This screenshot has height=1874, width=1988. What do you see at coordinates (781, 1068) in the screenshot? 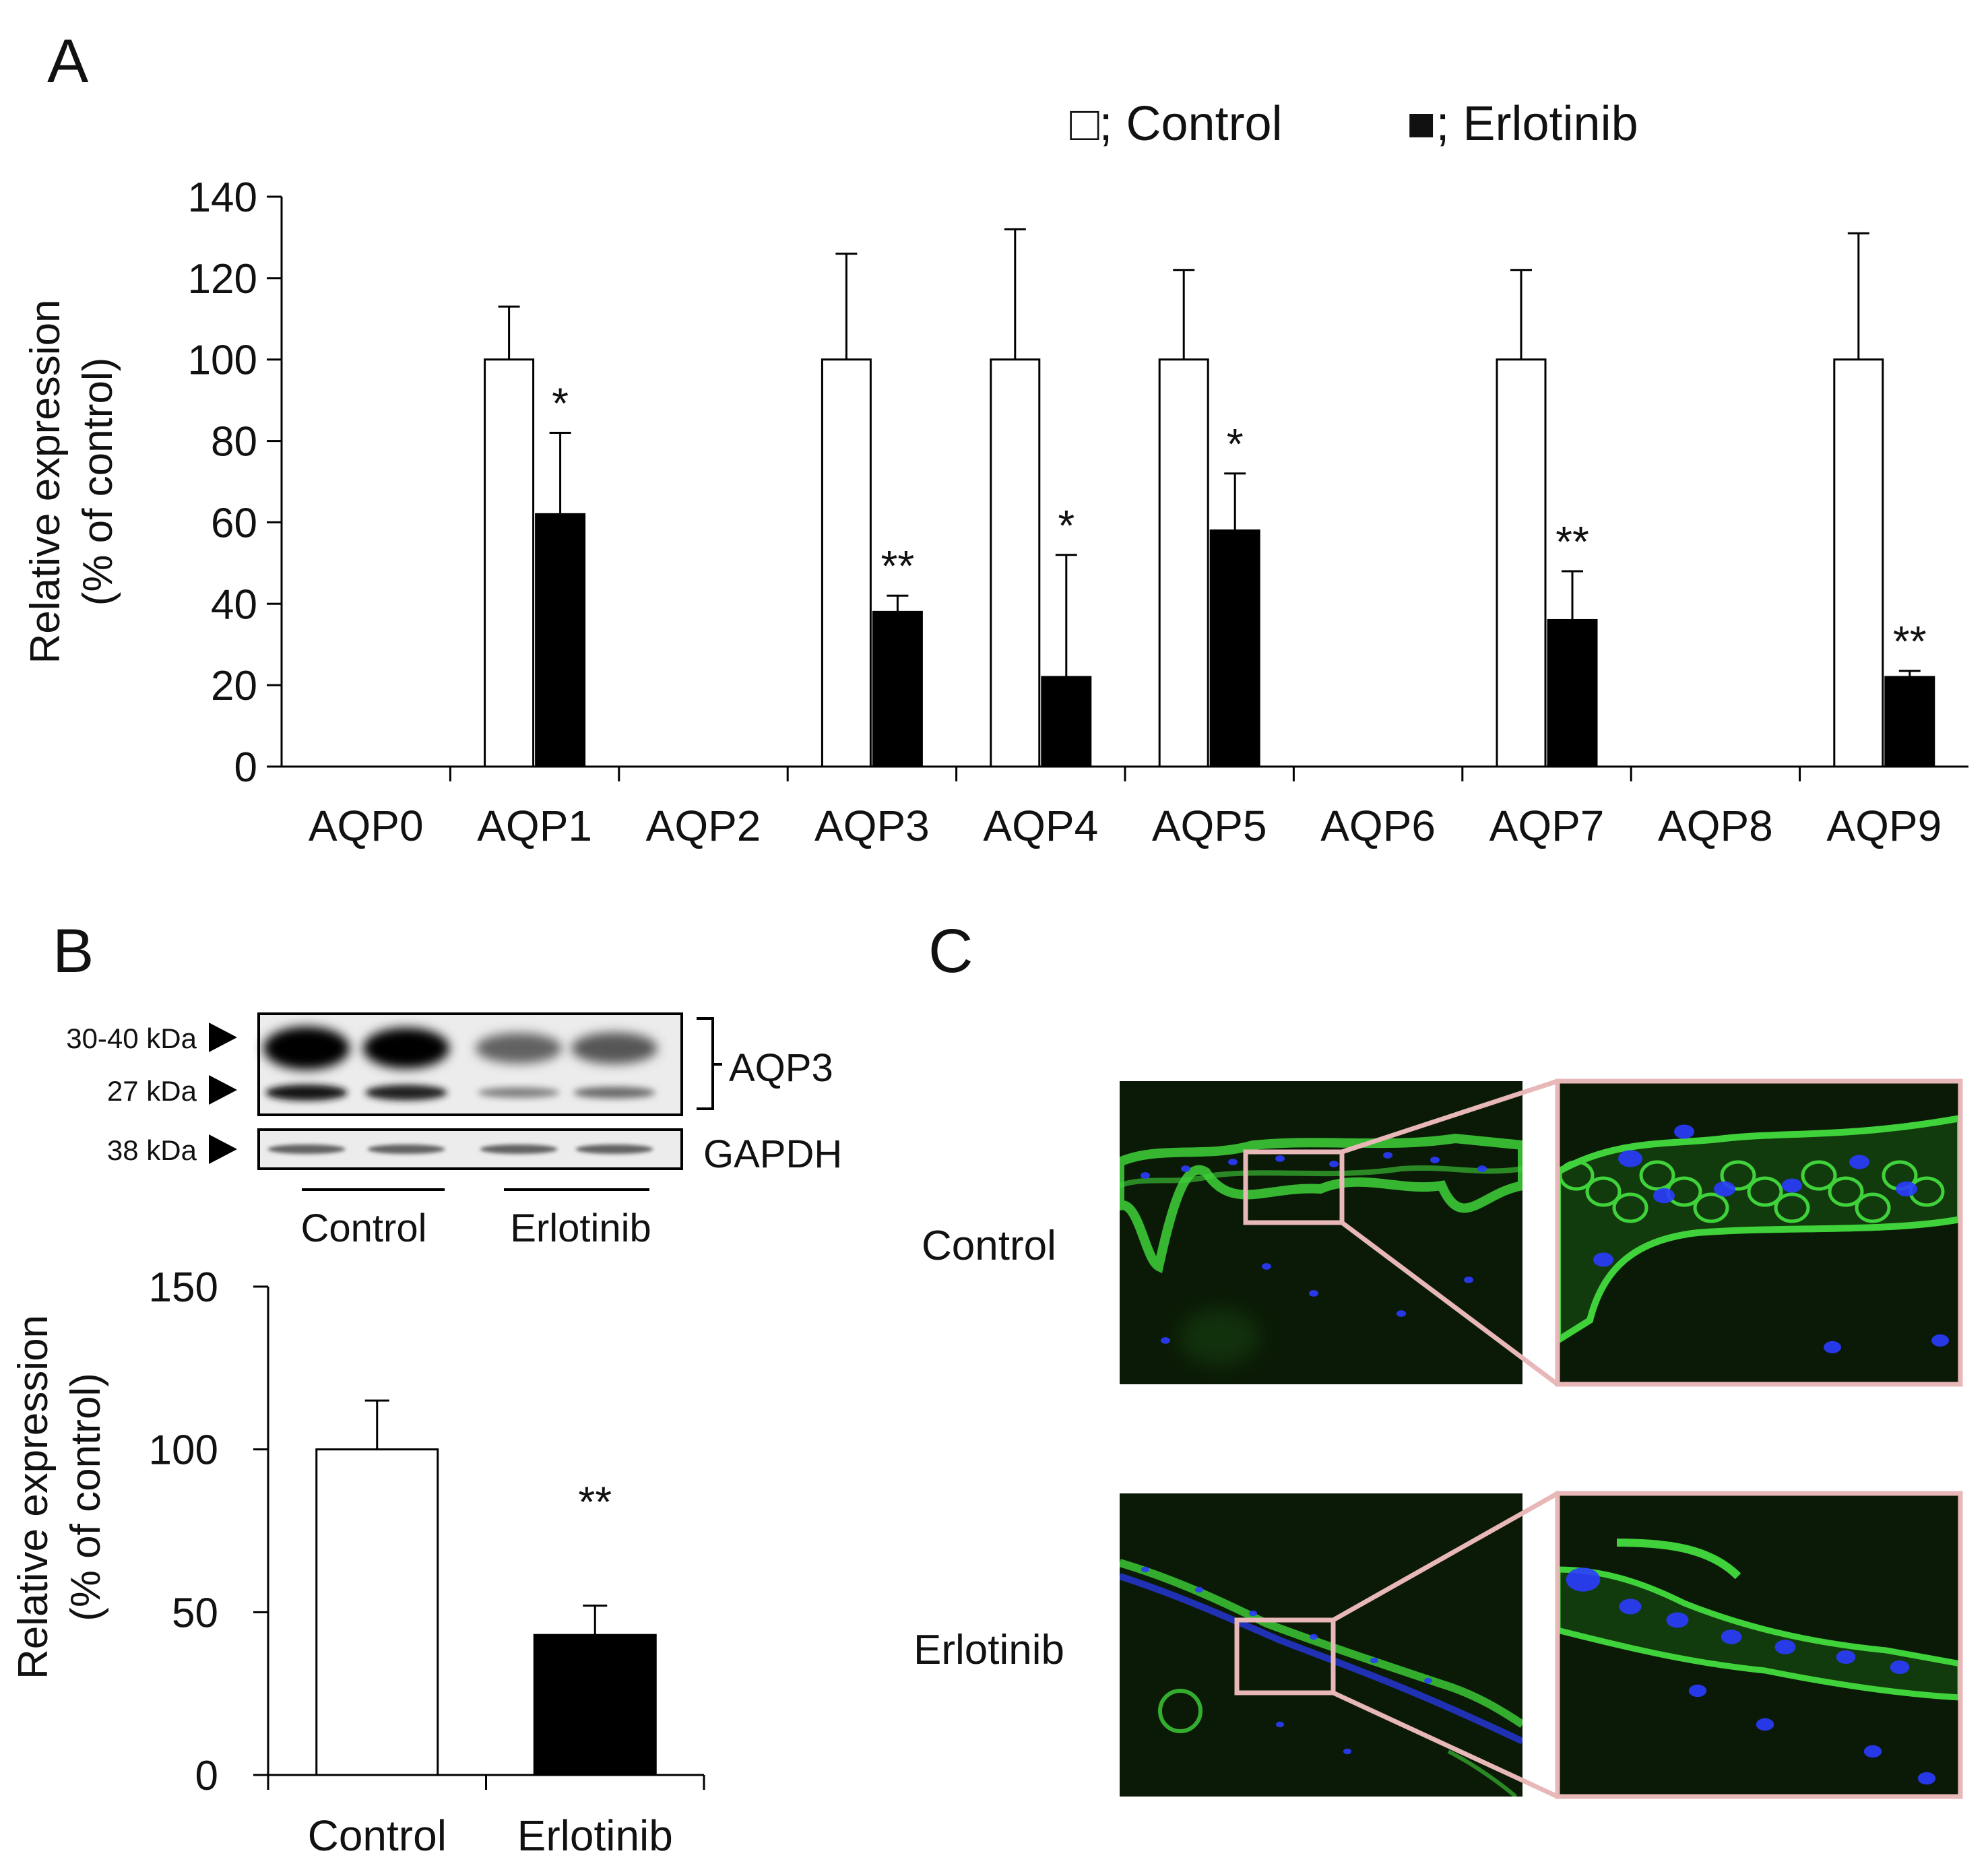
I see `protein-label-aqp3: AQP3` at bounding box center [781, 1068].